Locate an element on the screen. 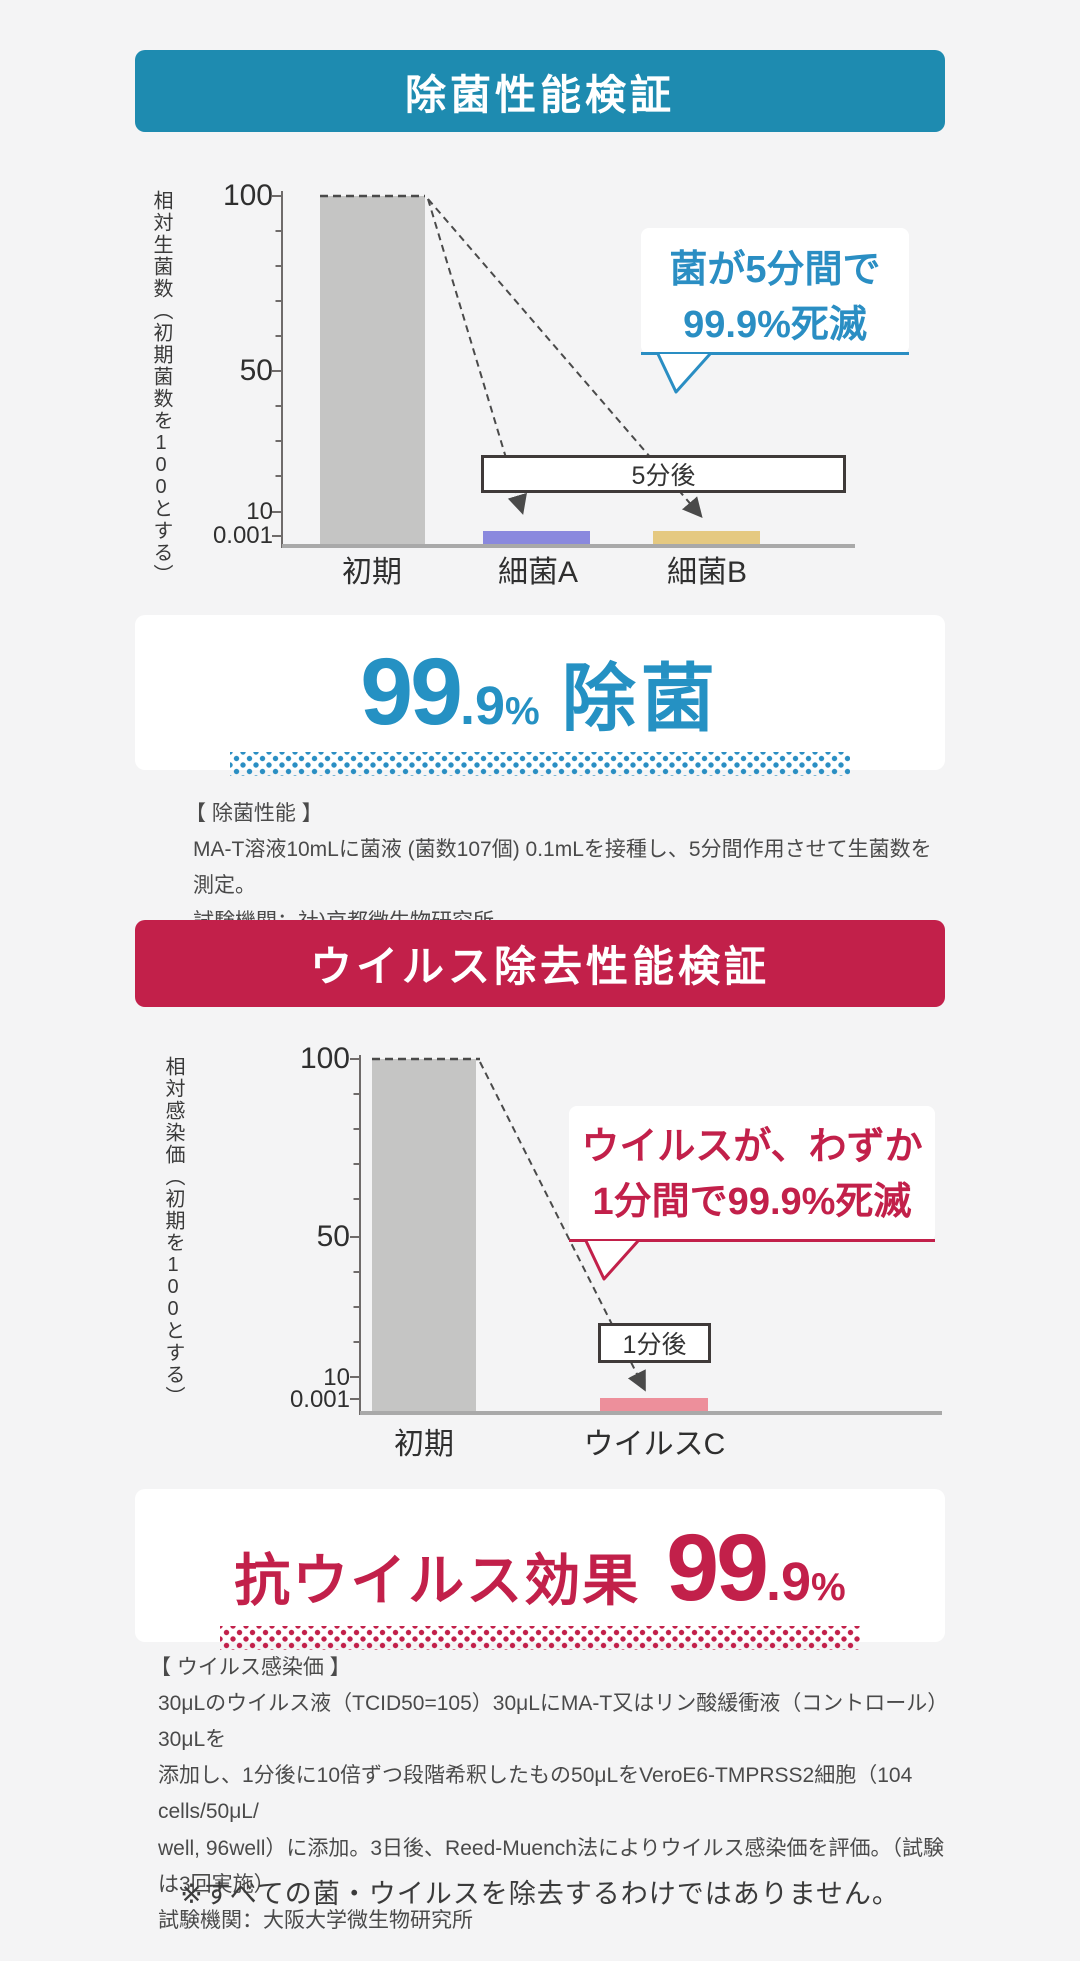  result-suffix: 除菌 is located at coordinates (640, 698).